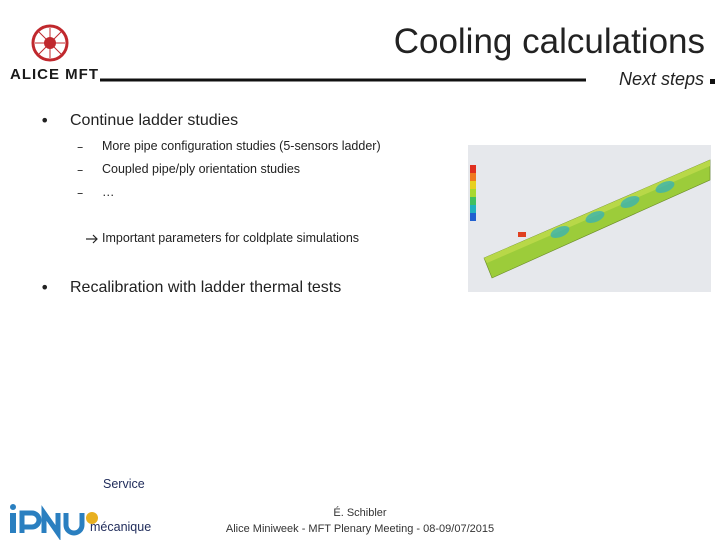 The height and width of the screenshot is (540, 720). Describe the element at coordinates (124, 484) in the screenshot. I see `service-label: Service` at that location.